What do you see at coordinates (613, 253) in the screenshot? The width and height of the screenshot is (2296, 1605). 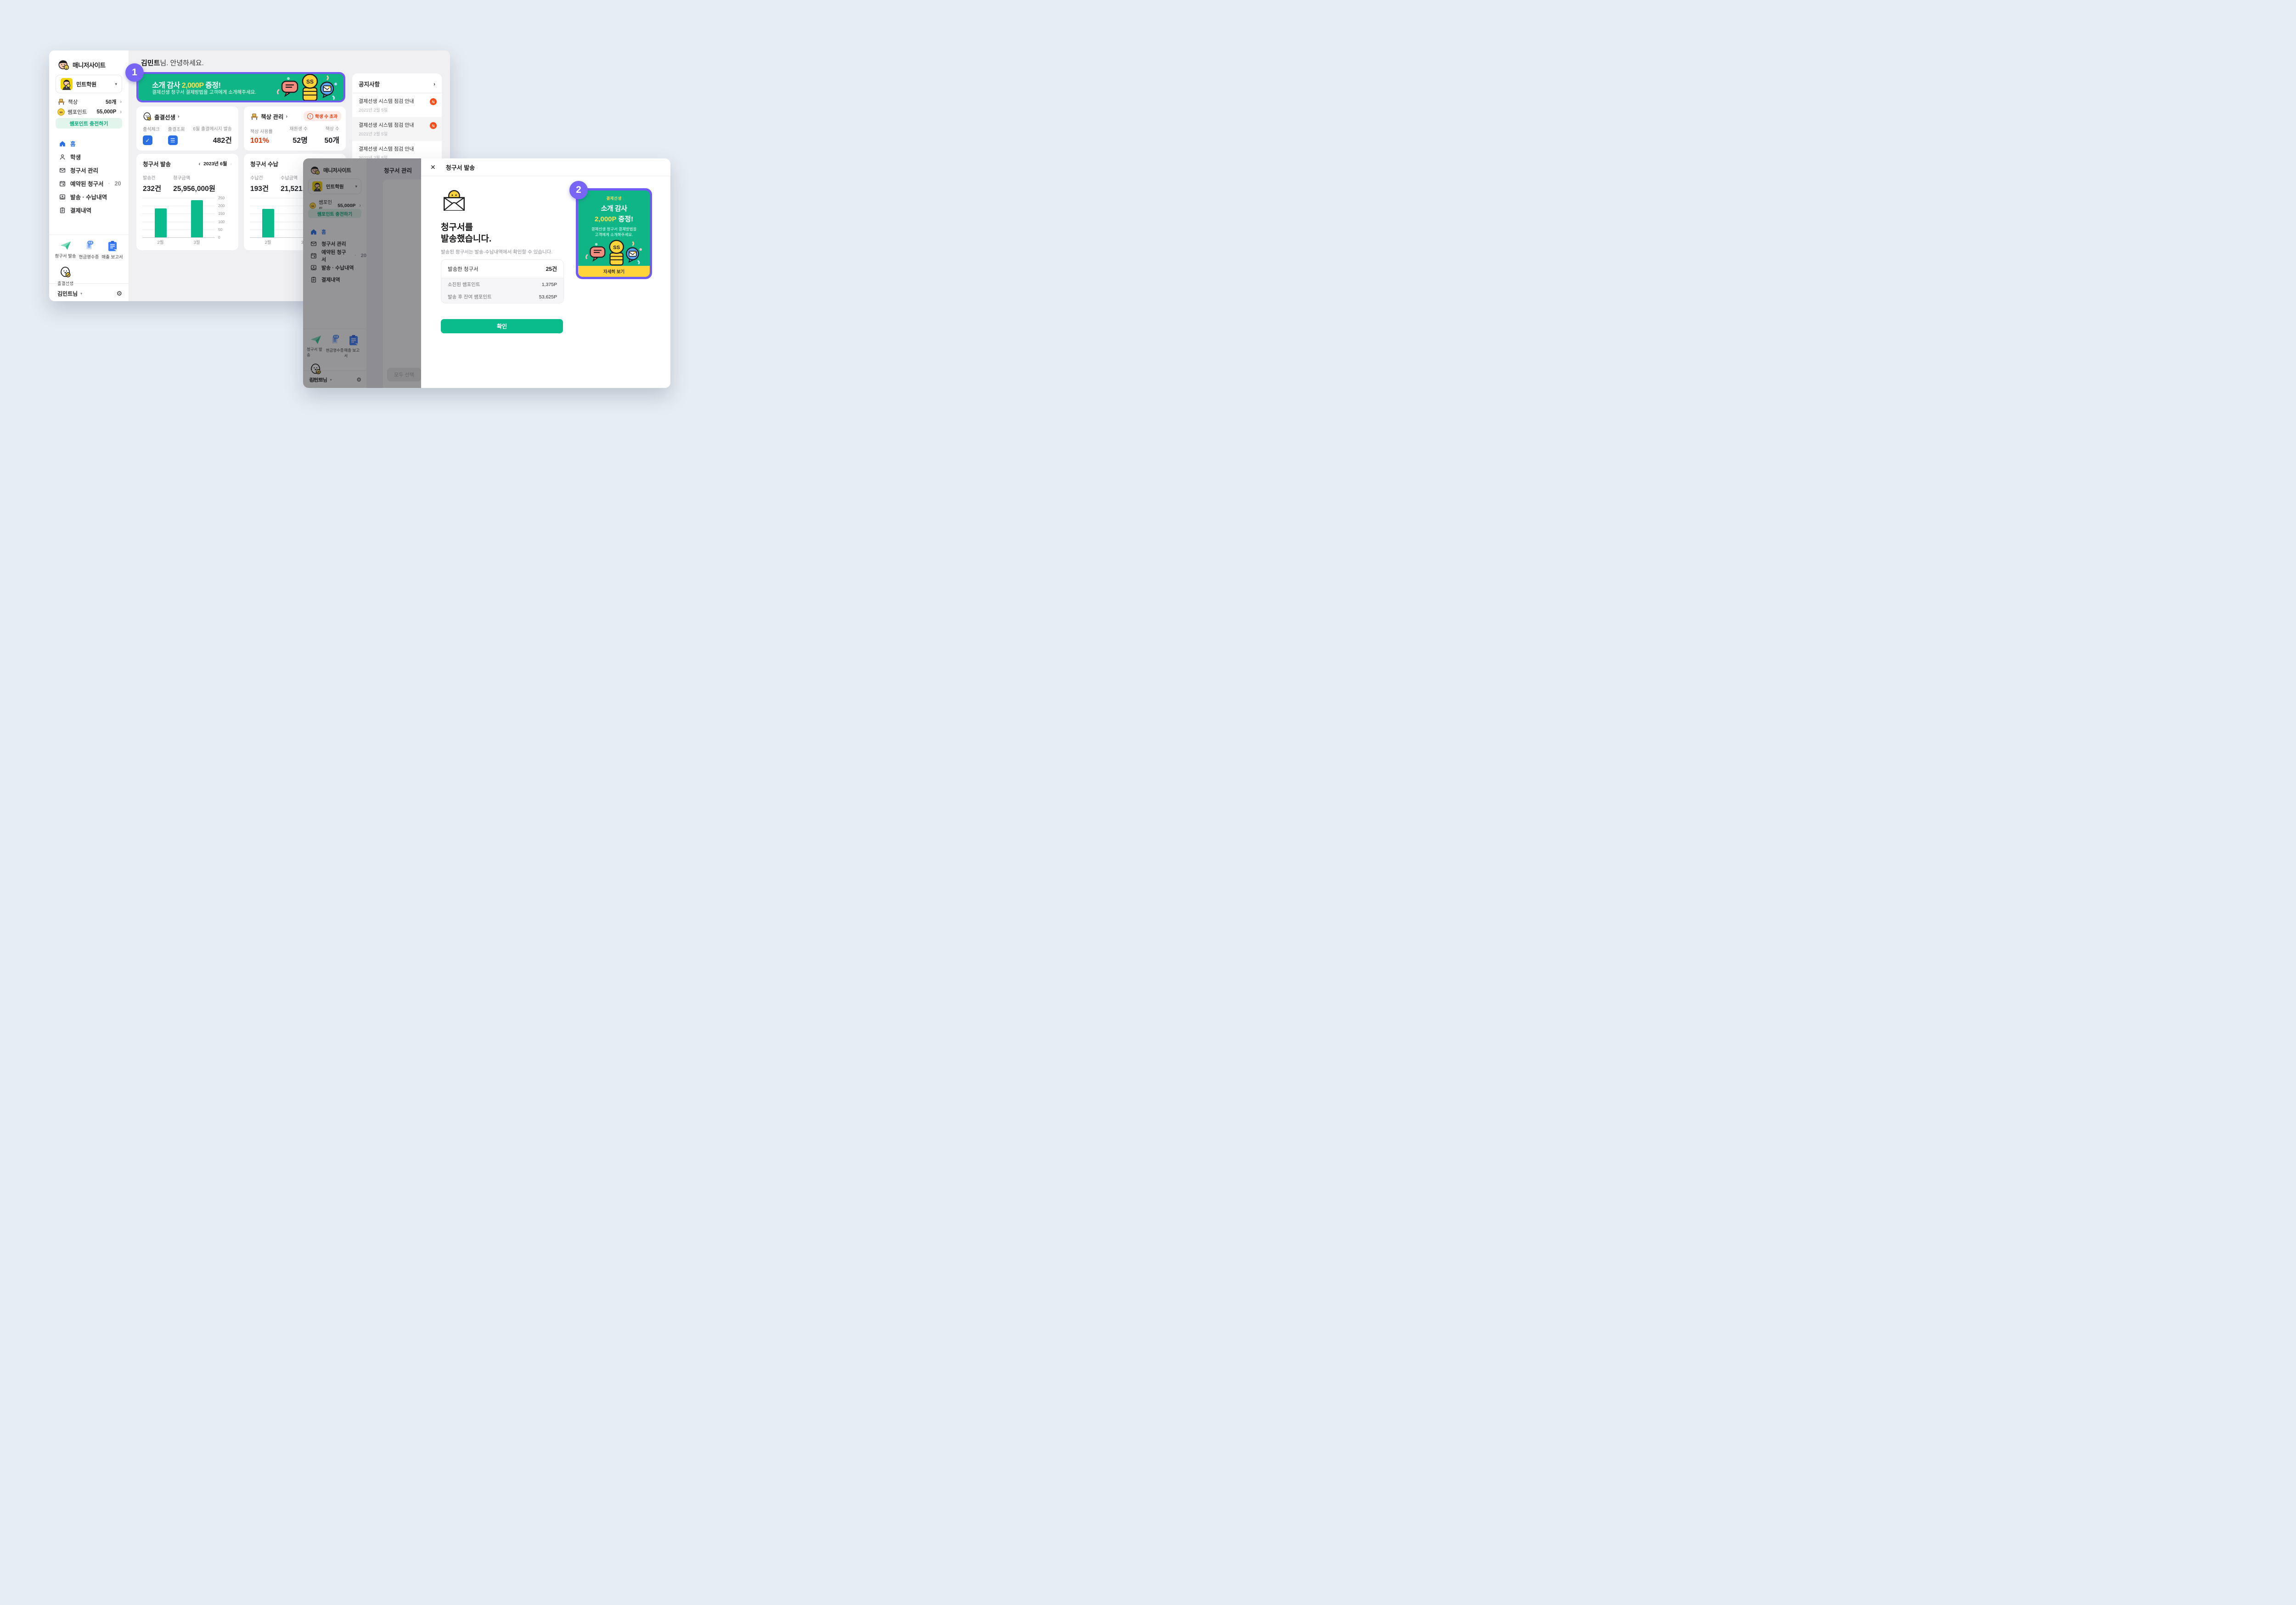 I see `promo-illustration: SS` at bounding box center [613, 253].